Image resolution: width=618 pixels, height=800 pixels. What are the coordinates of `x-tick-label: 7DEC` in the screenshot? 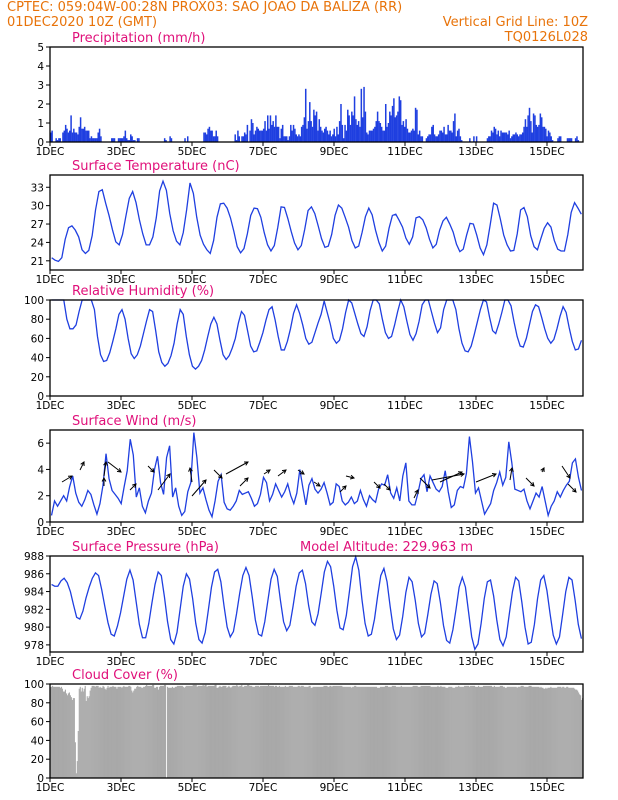 It's located at (263, 152).